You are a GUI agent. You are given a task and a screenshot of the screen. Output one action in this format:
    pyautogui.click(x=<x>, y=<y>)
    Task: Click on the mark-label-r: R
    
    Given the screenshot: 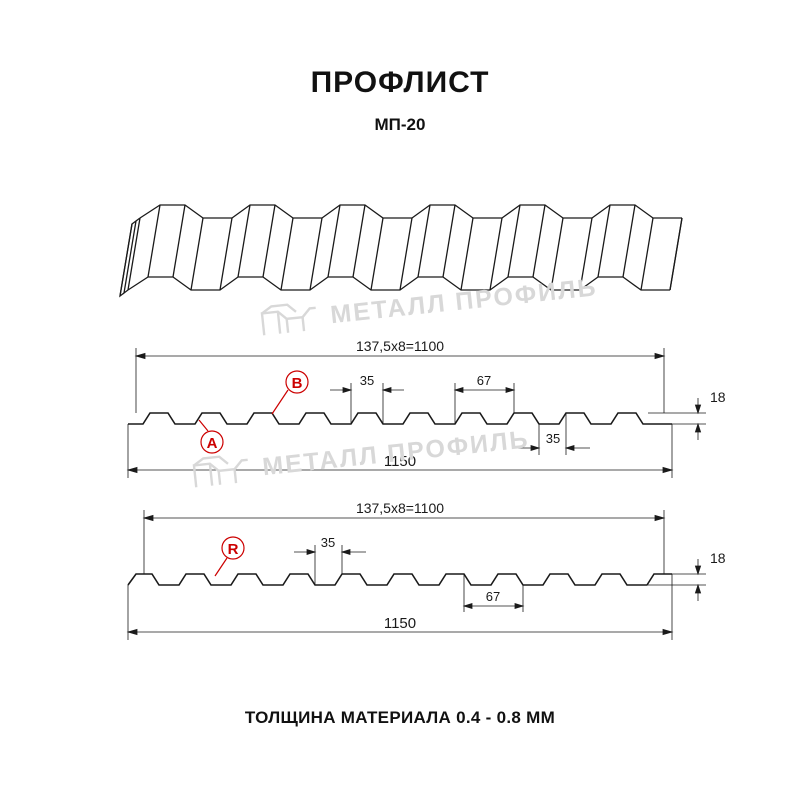 What is the action you would take?
    pyautogui.click(x=233, y=549)
    